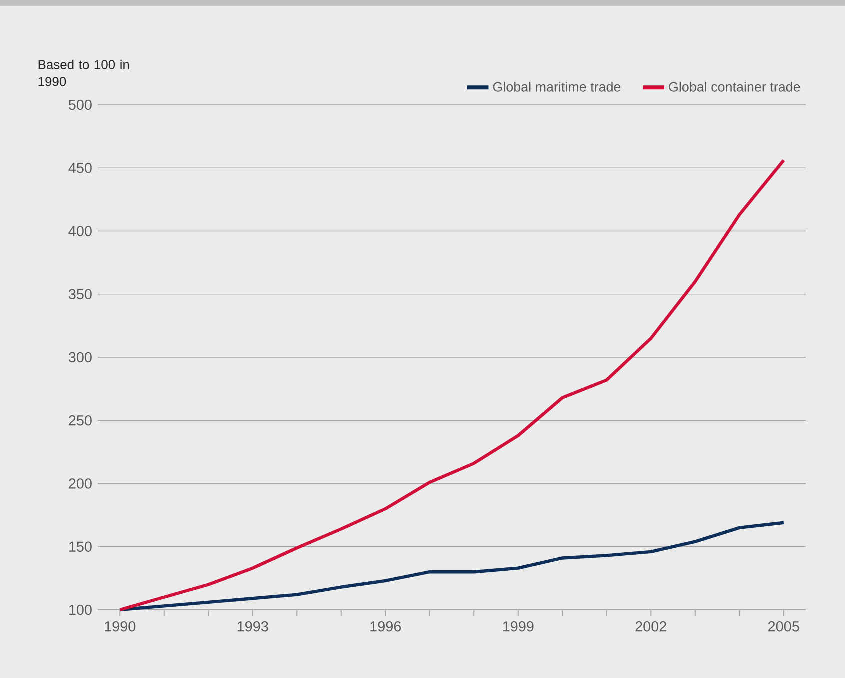 This screenshot has width=845, height=678. What do you see at coordinates (80, 610) in the screenshot?
I see `y-tick-label: 100` at bounding box center [80, 610].